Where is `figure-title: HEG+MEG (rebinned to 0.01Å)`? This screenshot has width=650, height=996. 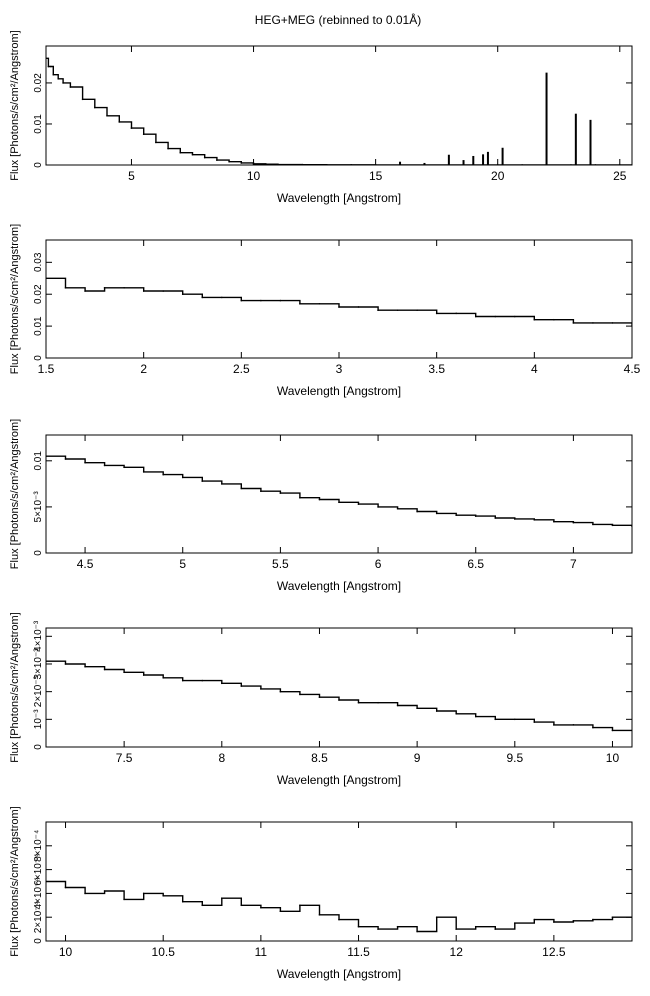 figure-title: HEG+MEG (rebinned to 0.01Å) is located at coordinates (338, 19).